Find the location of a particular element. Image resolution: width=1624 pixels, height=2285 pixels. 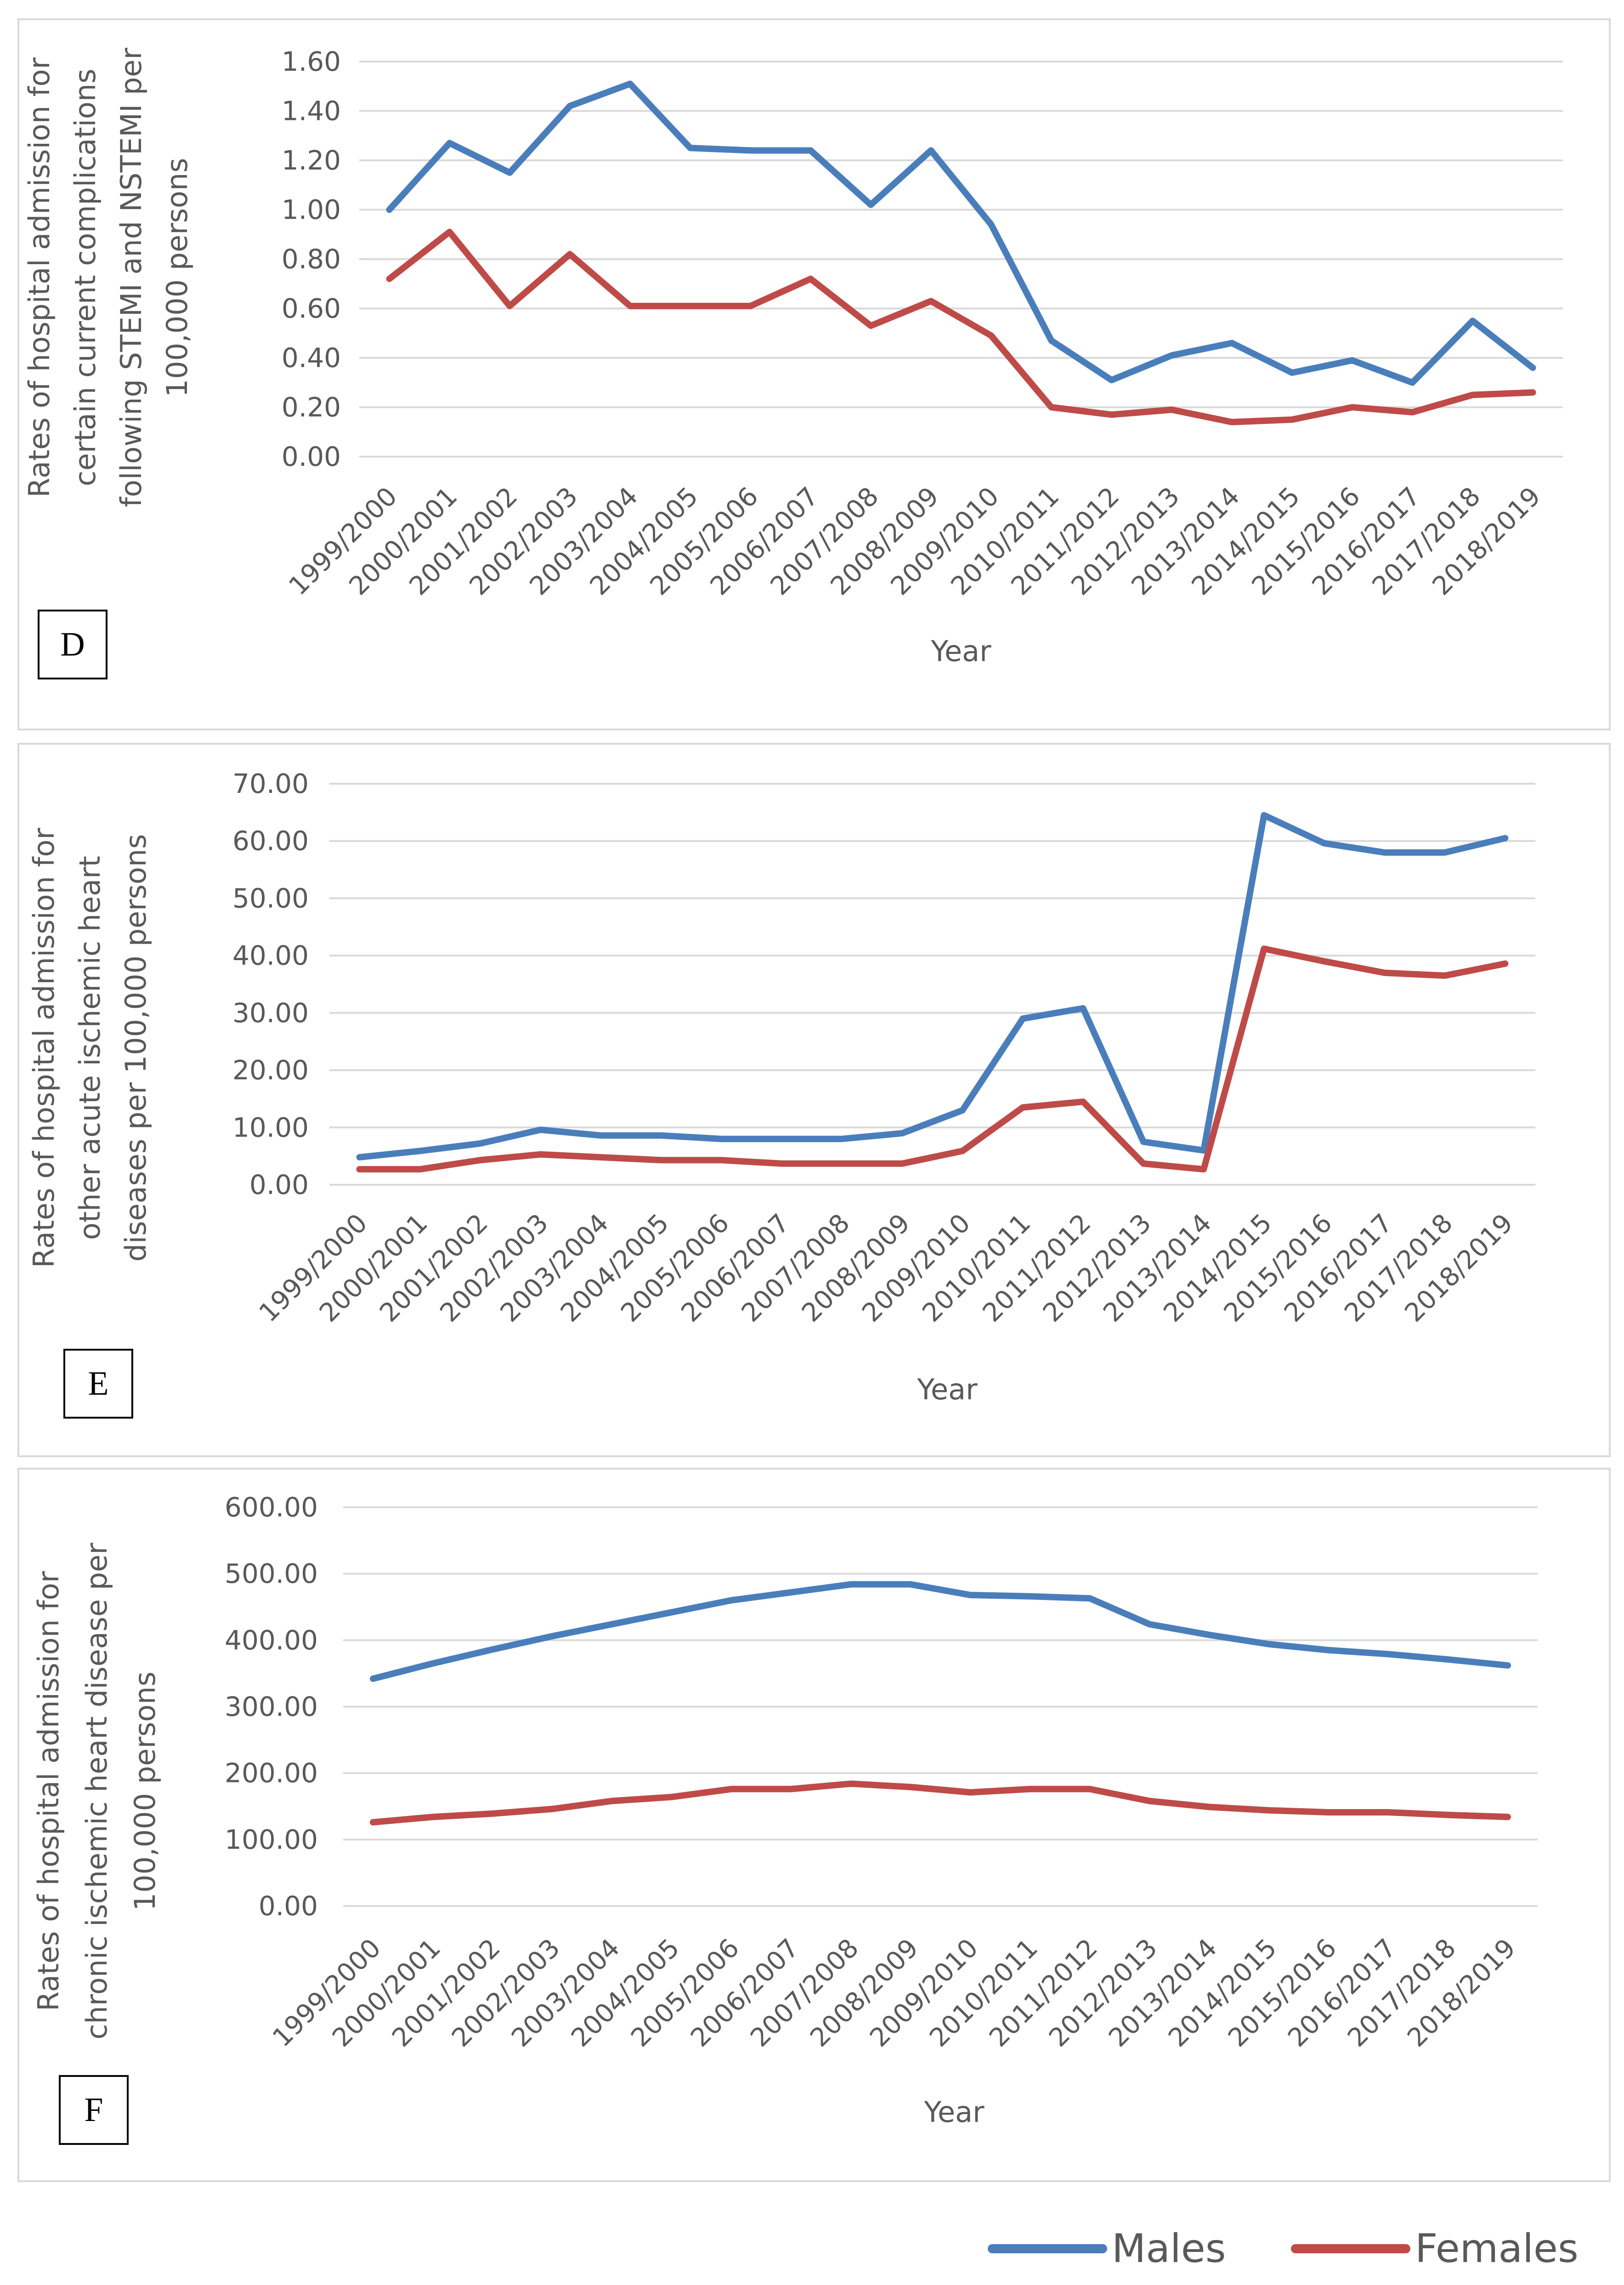

x-axis-title-f: Year is located at coordinates (954, 2112).